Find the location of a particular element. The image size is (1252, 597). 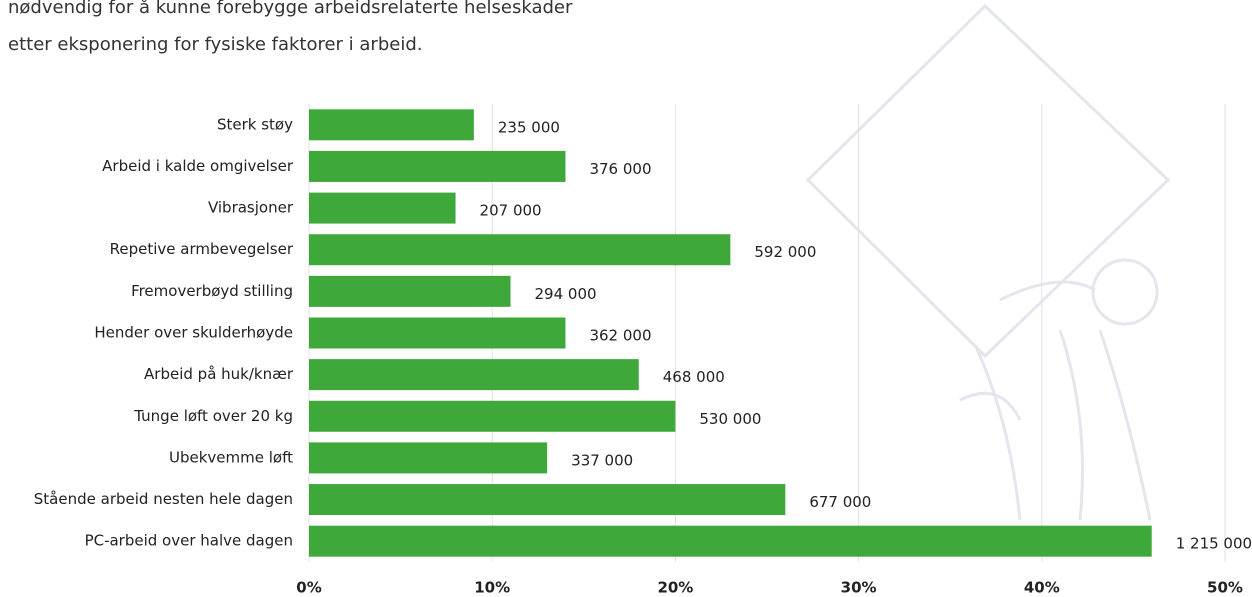

value-label: 207 000 is located at coordinates (511, 211).